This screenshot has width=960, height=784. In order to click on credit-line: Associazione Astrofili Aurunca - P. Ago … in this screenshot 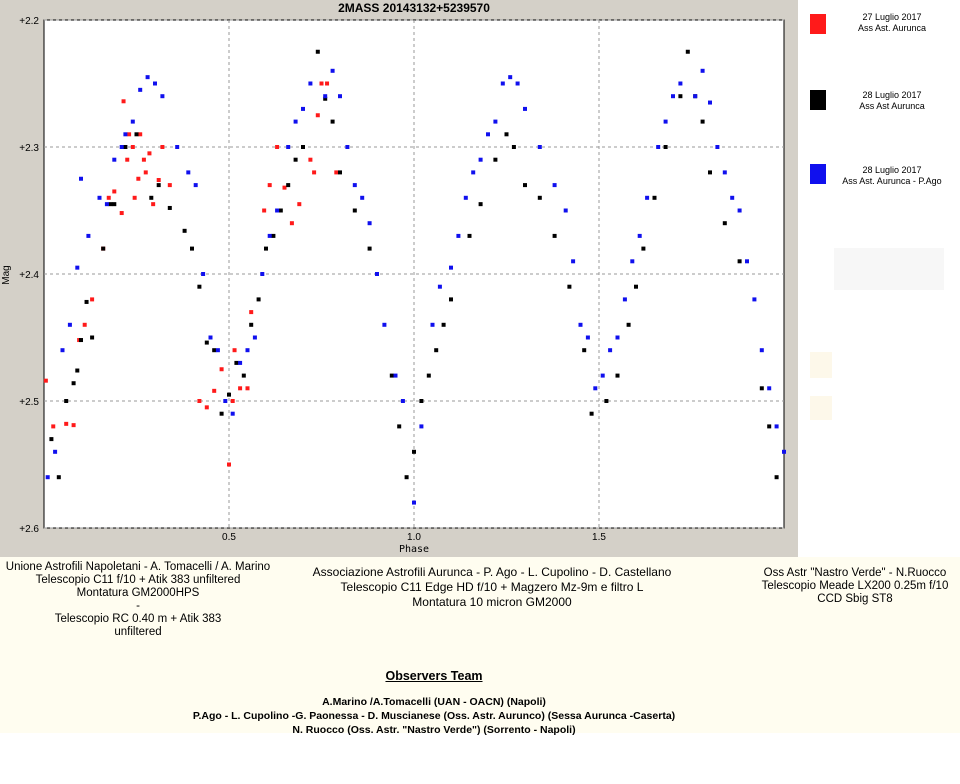, I will do `click(492, 572)`.